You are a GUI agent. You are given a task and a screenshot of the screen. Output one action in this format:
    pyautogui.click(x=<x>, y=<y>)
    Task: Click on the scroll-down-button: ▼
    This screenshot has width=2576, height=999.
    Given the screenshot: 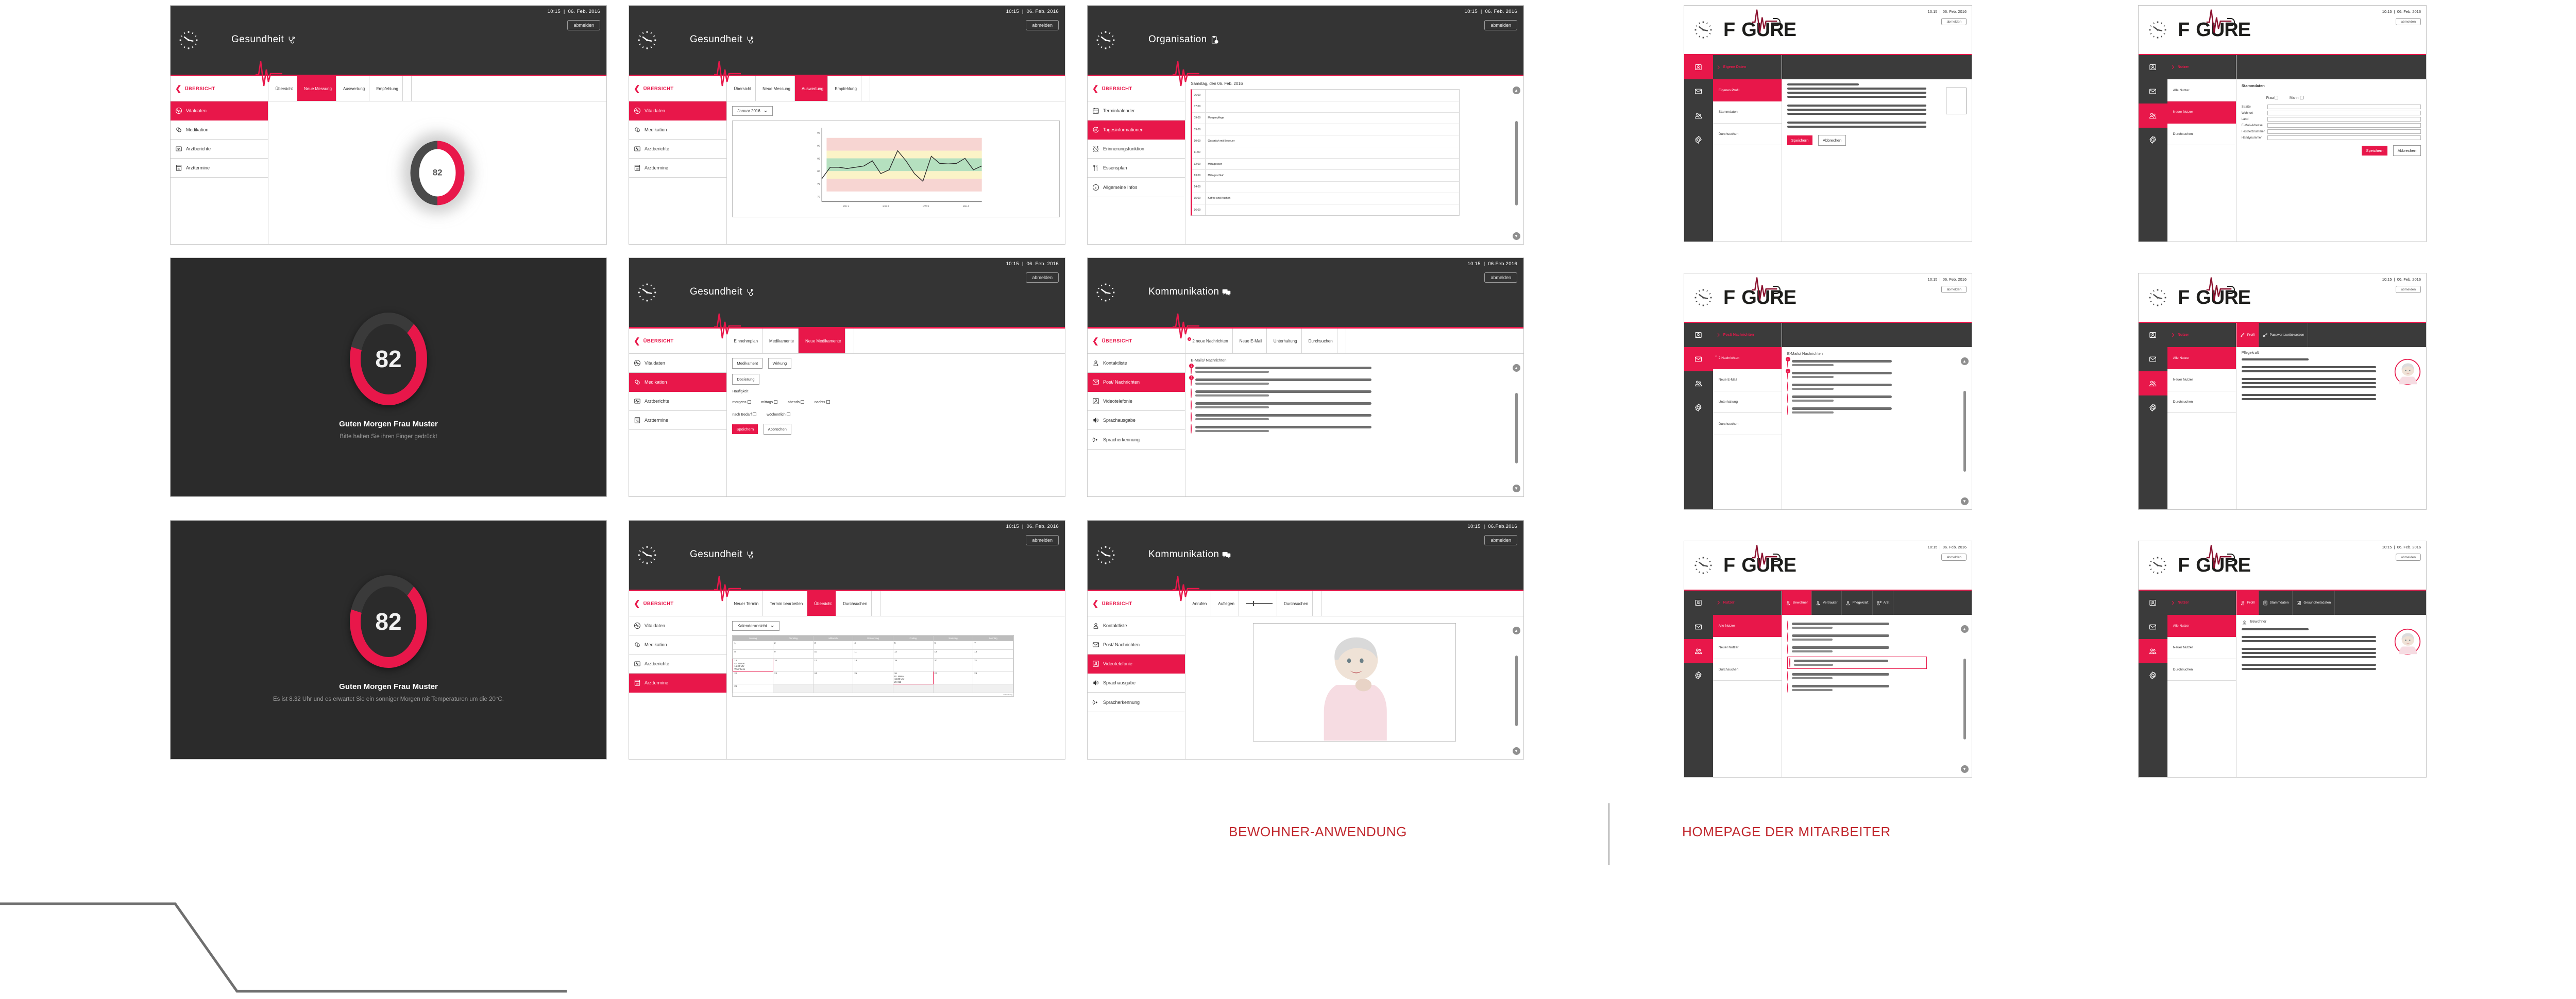 What is the action you would take?
    pyautogui.click(x=1516, y=751)
    